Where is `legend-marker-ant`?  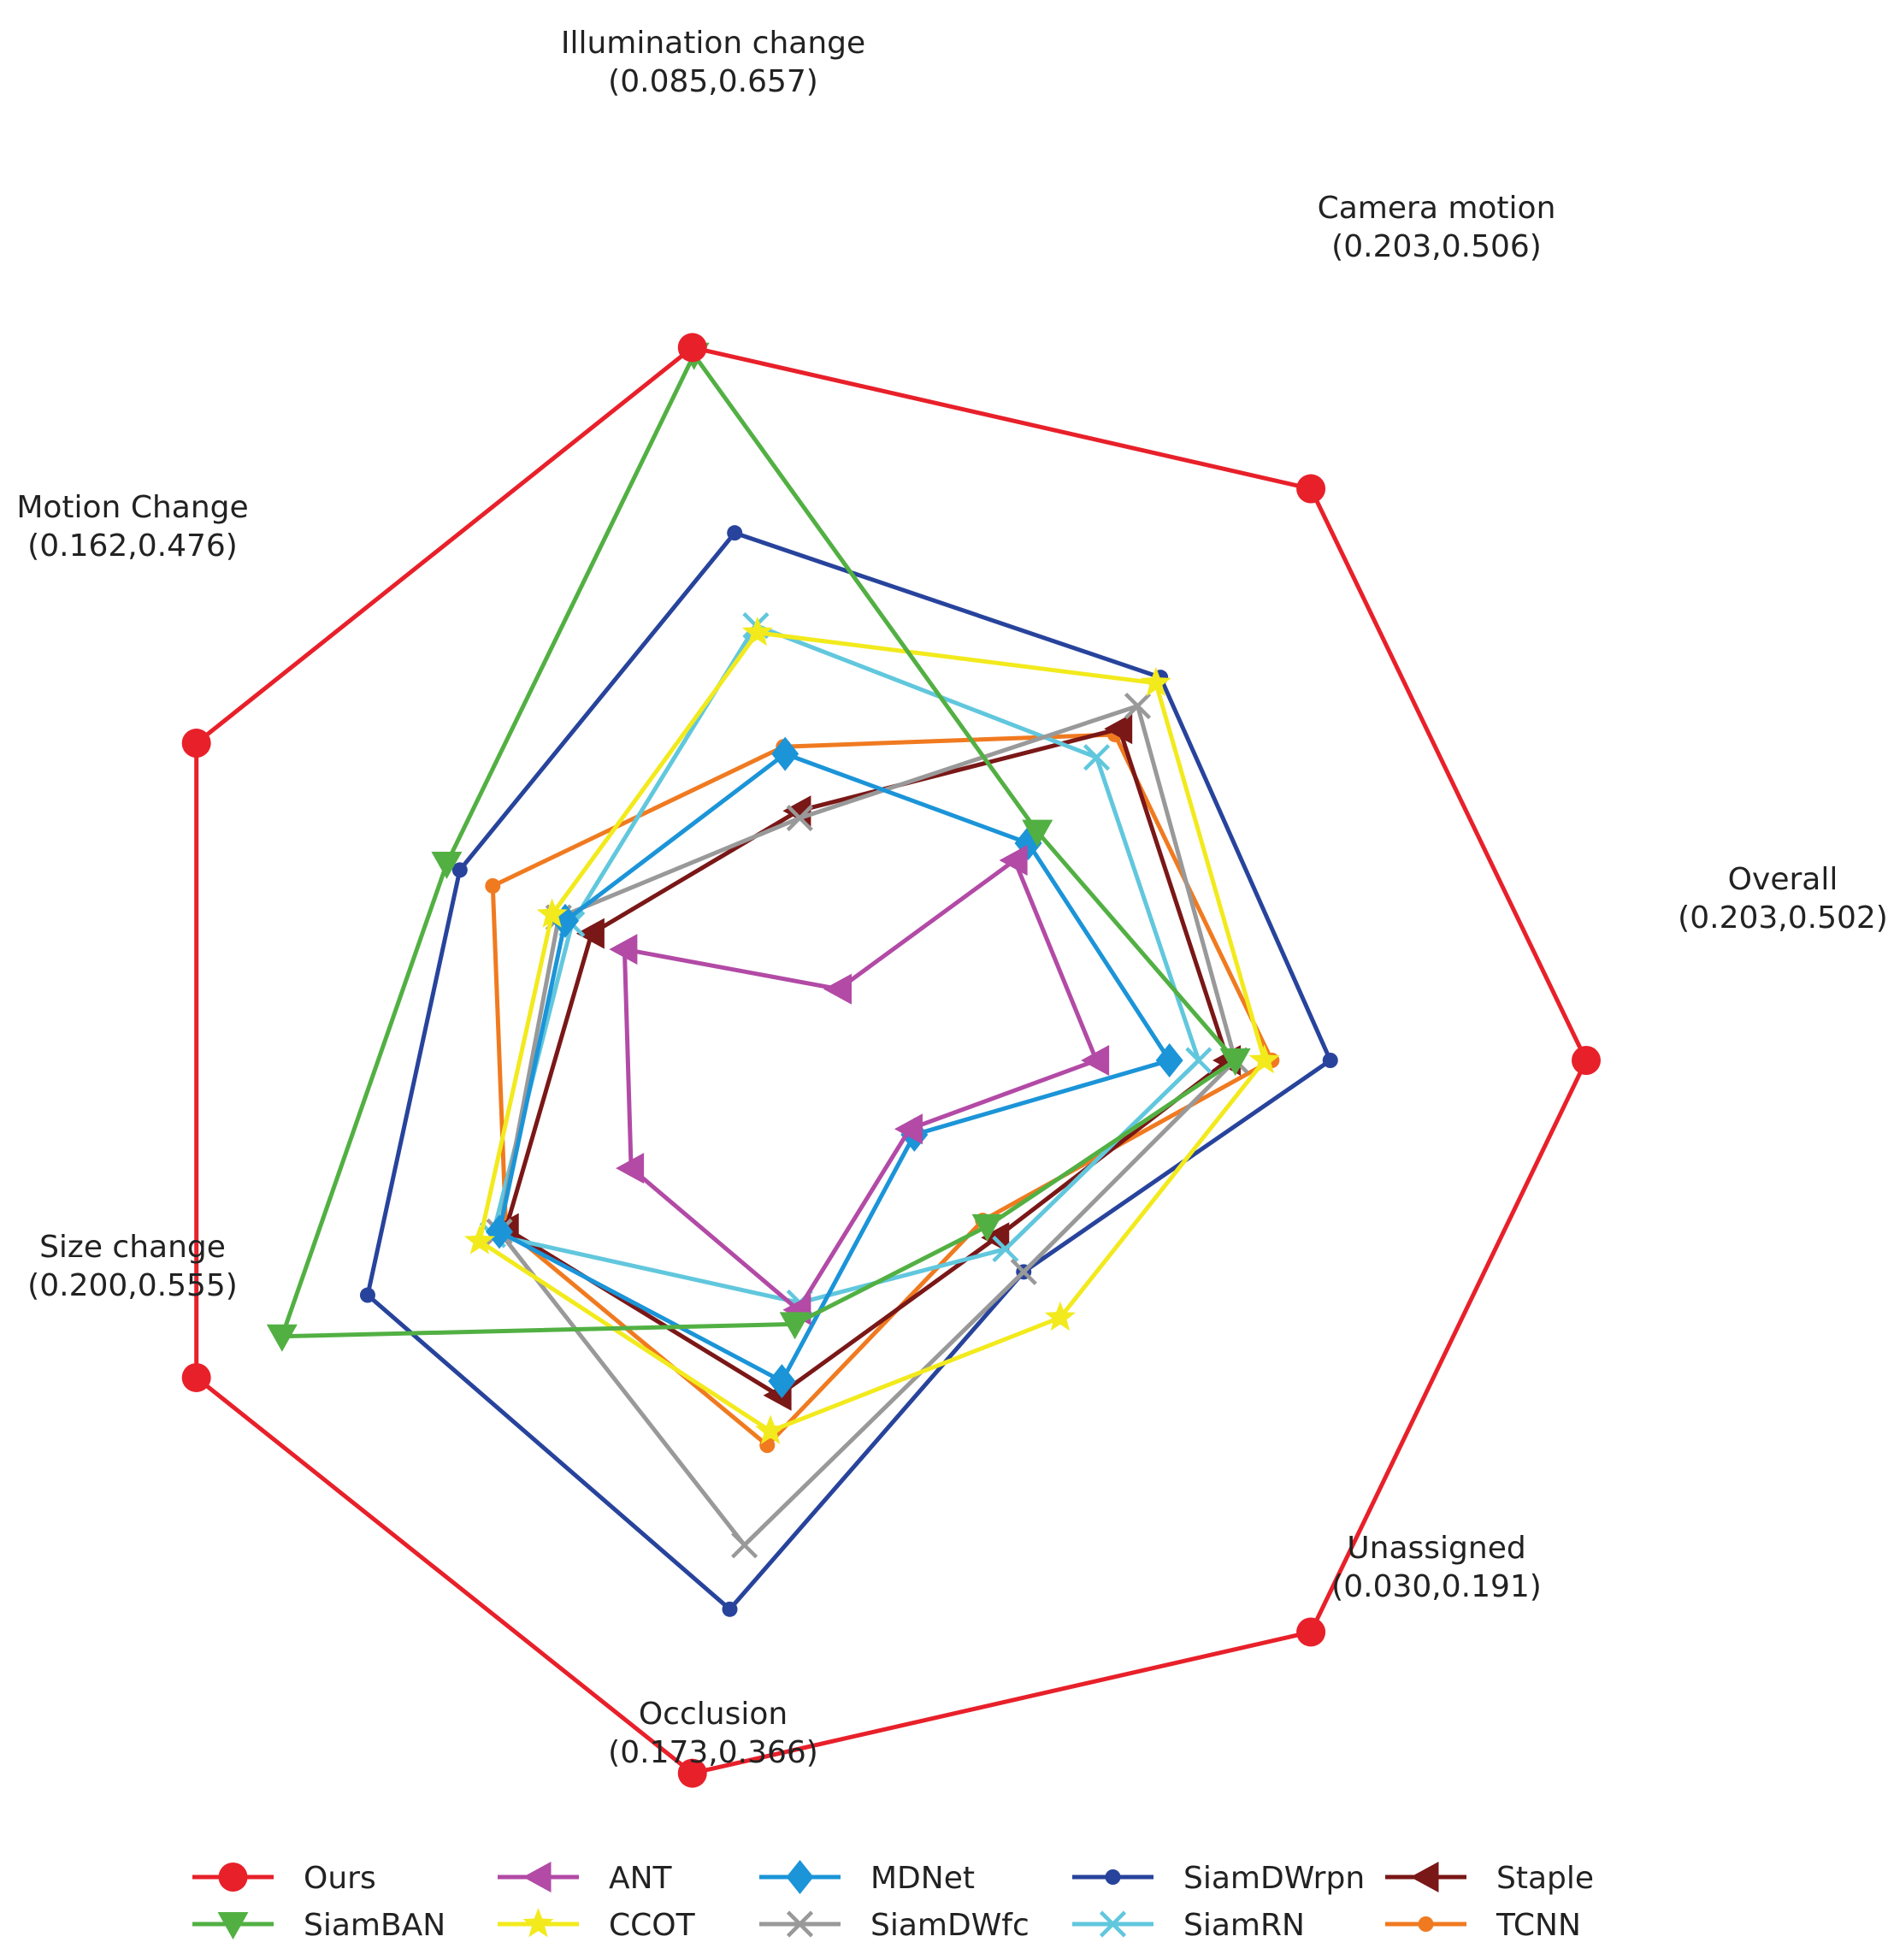 legend-marker-ant is located at coordinates (537, 1877).